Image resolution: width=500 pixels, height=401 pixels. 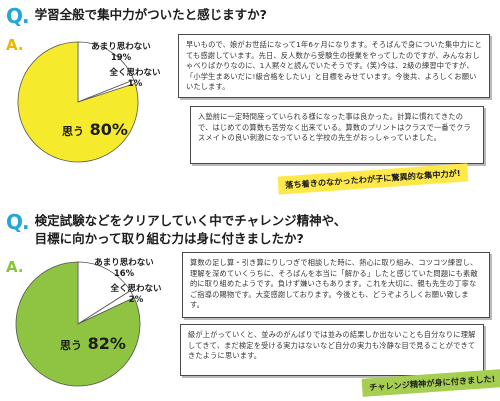 What do you see at coordinates (135, 73) in the screenshot?
I see `pie1-label-never-name: 全く思わない` at bounding box center [135, 73].